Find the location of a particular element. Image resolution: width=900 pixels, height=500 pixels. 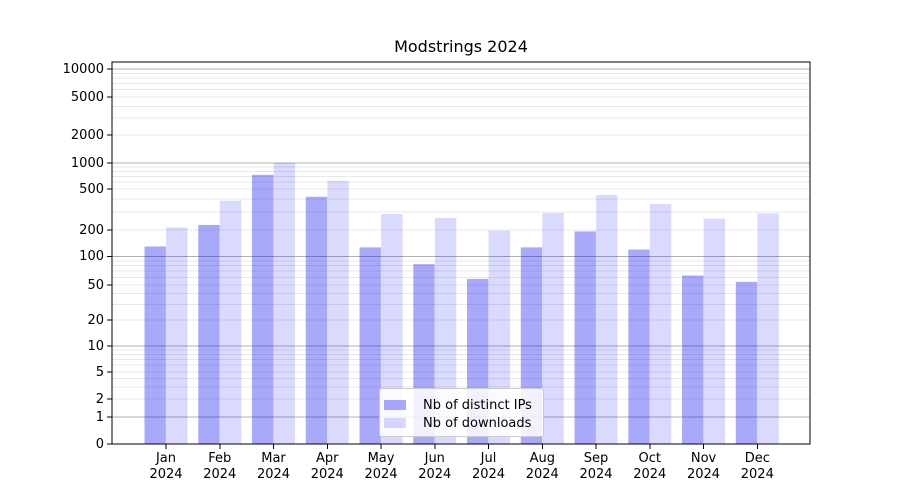

x-tick-label-jul: Jul 2024 is located at coordinates (489, 467).